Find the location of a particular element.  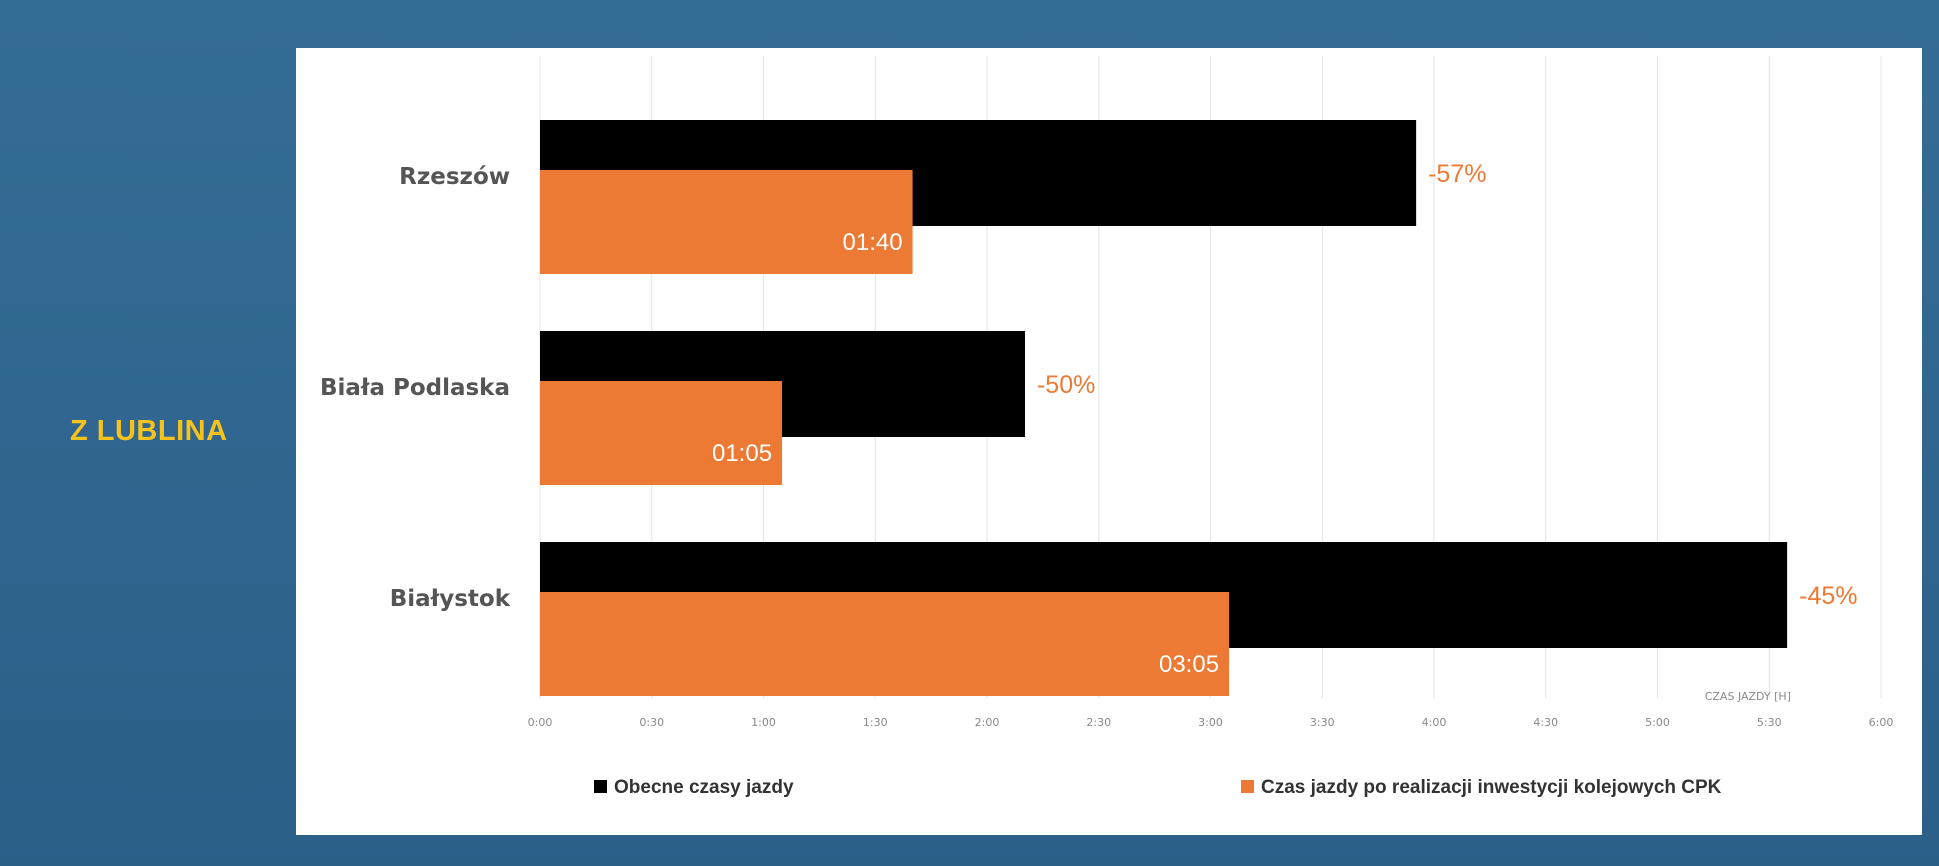

change-label: -45% is located at coordinates (1828, 596).